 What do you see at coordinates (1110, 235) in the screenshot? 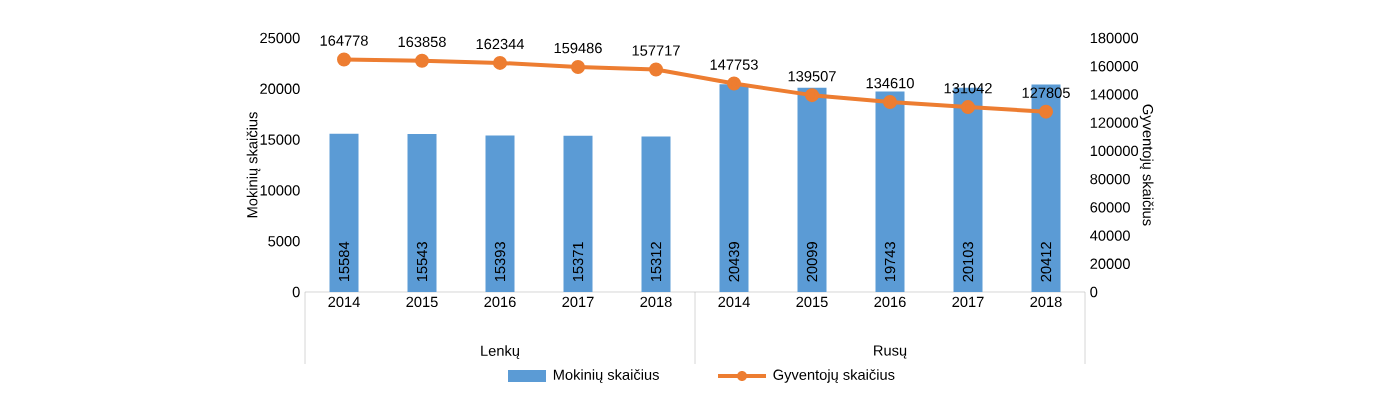
I see `y2-tick-label: 40000` at bounding box center [1110, 235].